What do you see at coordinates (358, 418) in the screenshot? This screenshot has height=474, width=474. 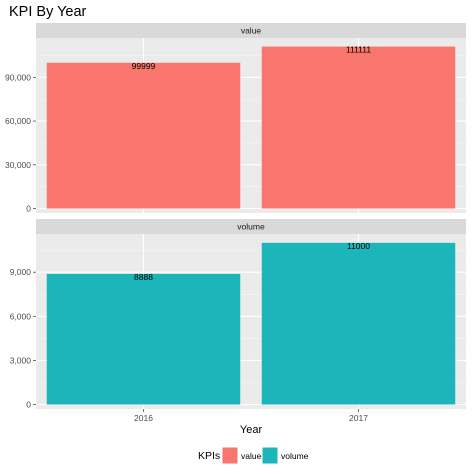 I see `x-tick-label: 2017` at bounding box center [358, 418].